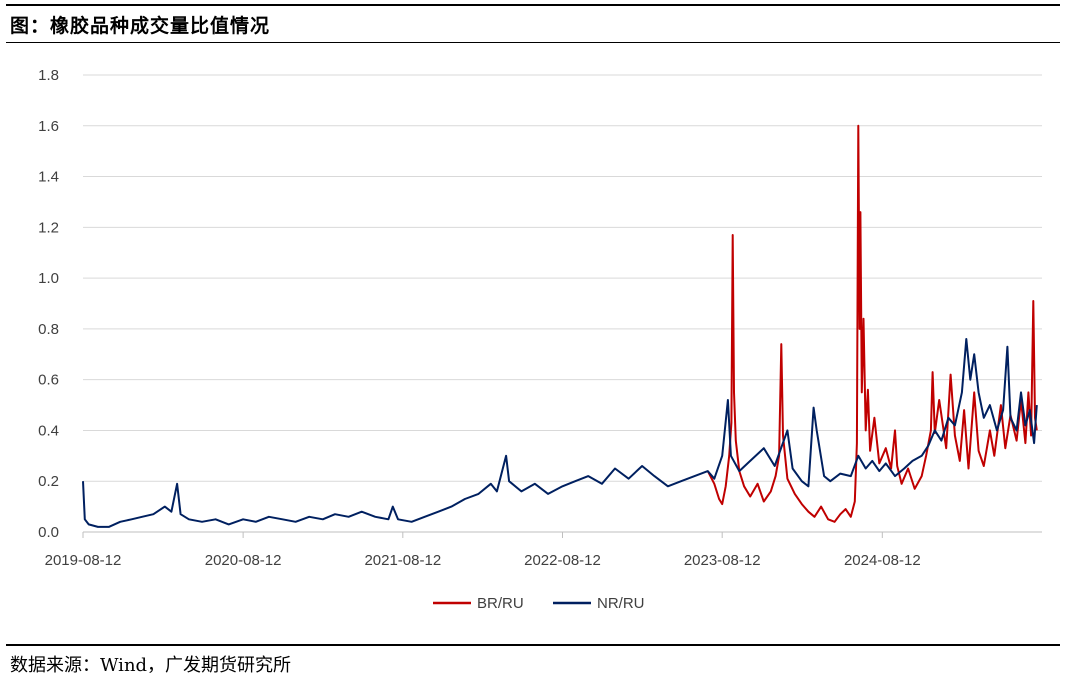 This screenshot has width=1080, height=680. What do you see at coordinates (48, 278) in the screenshot?
I see `y-tick-label: 1.0` at bounding box center [48, 278].